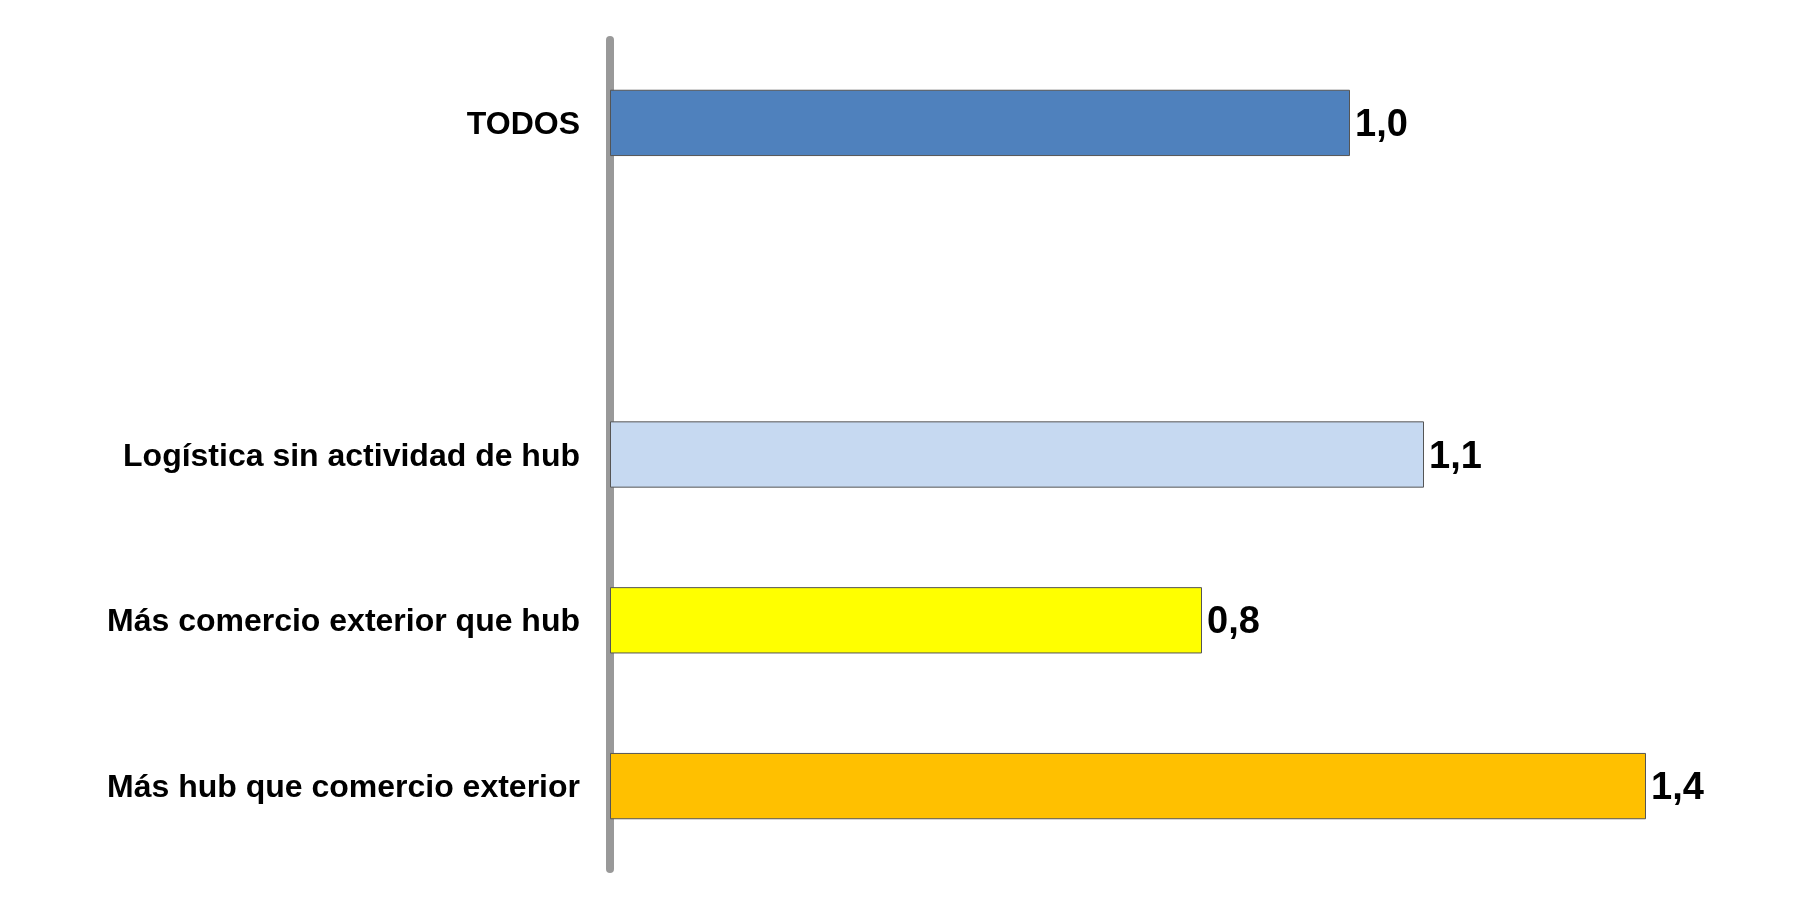 This screenshot has height=909, width=1800. Describe the element at coordinates (523, 122) in the screenshot. I see `y-tick-label: TODOS` at that location.